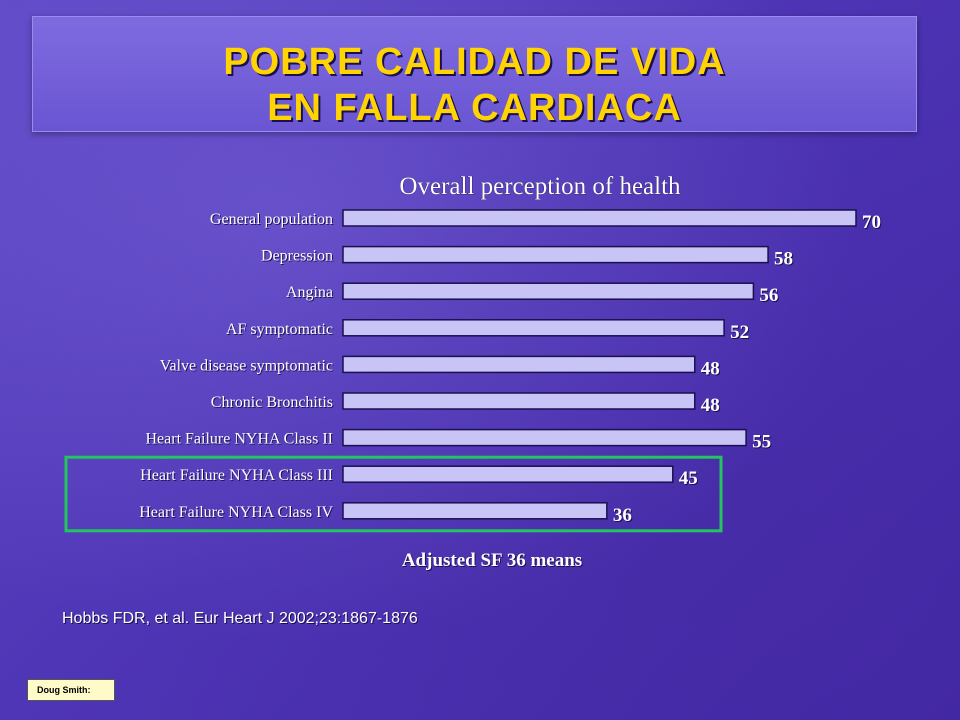 This screenshot has height=720, width=960. I want to click on category-label: AF symptomatic, so click(279, 329).